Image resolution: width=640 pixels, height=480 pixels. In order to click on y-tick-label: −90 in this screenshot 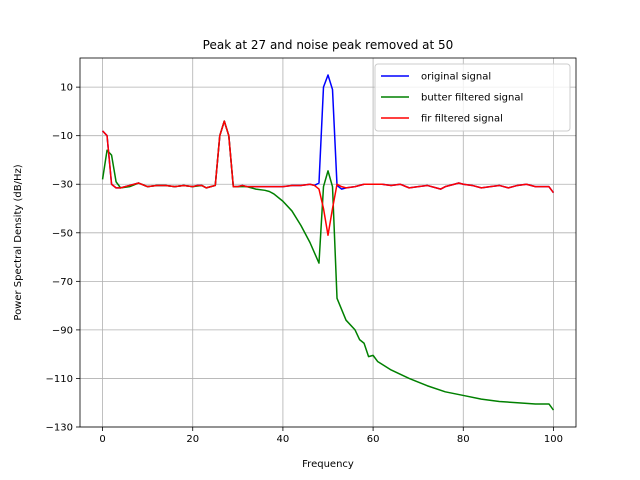, I will do `click(62, 330)`.